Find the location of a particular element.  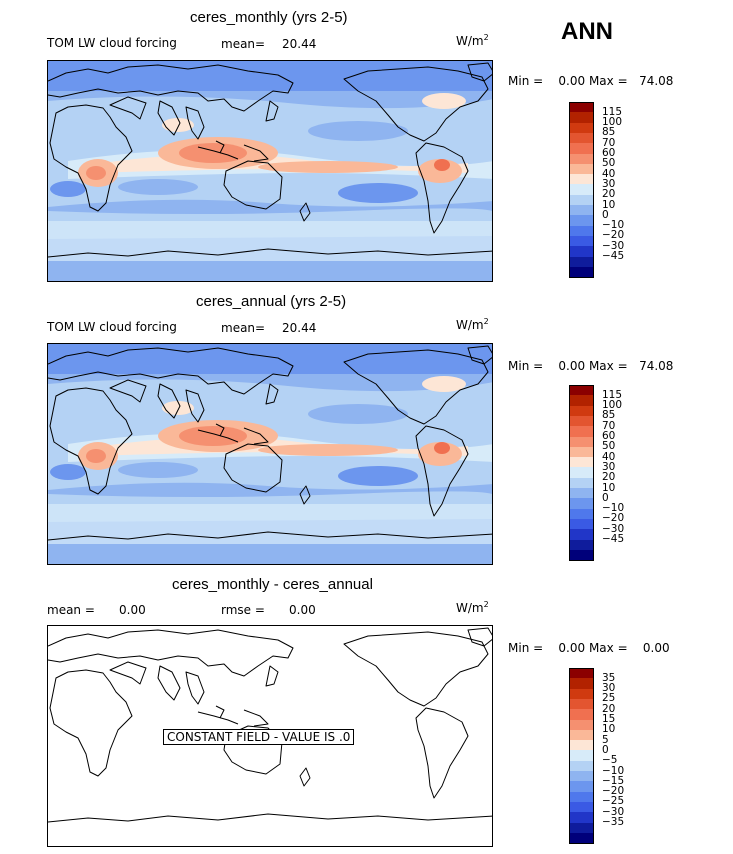

panel1-mean-value: 20.44 is located at coordinates (299, 44).